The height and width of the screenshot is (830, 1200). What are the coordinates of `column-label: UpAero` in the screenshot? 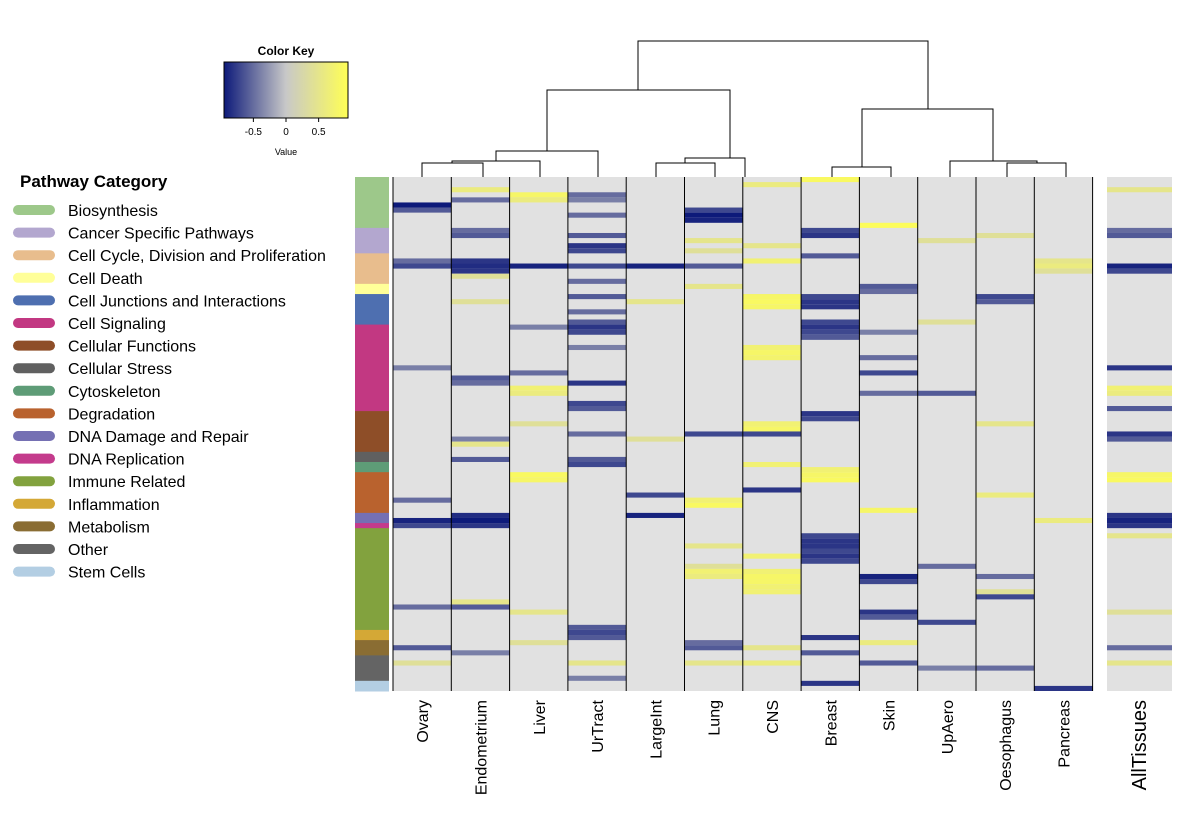 It's located at (948, 727).